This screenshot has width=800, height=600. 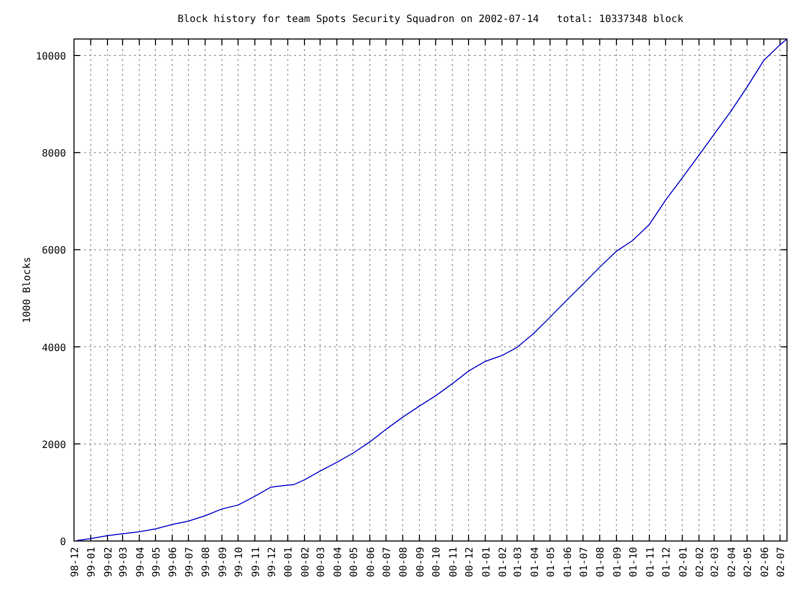 I want to click on y-tick-label: 2000, so click(x=54, y=445).